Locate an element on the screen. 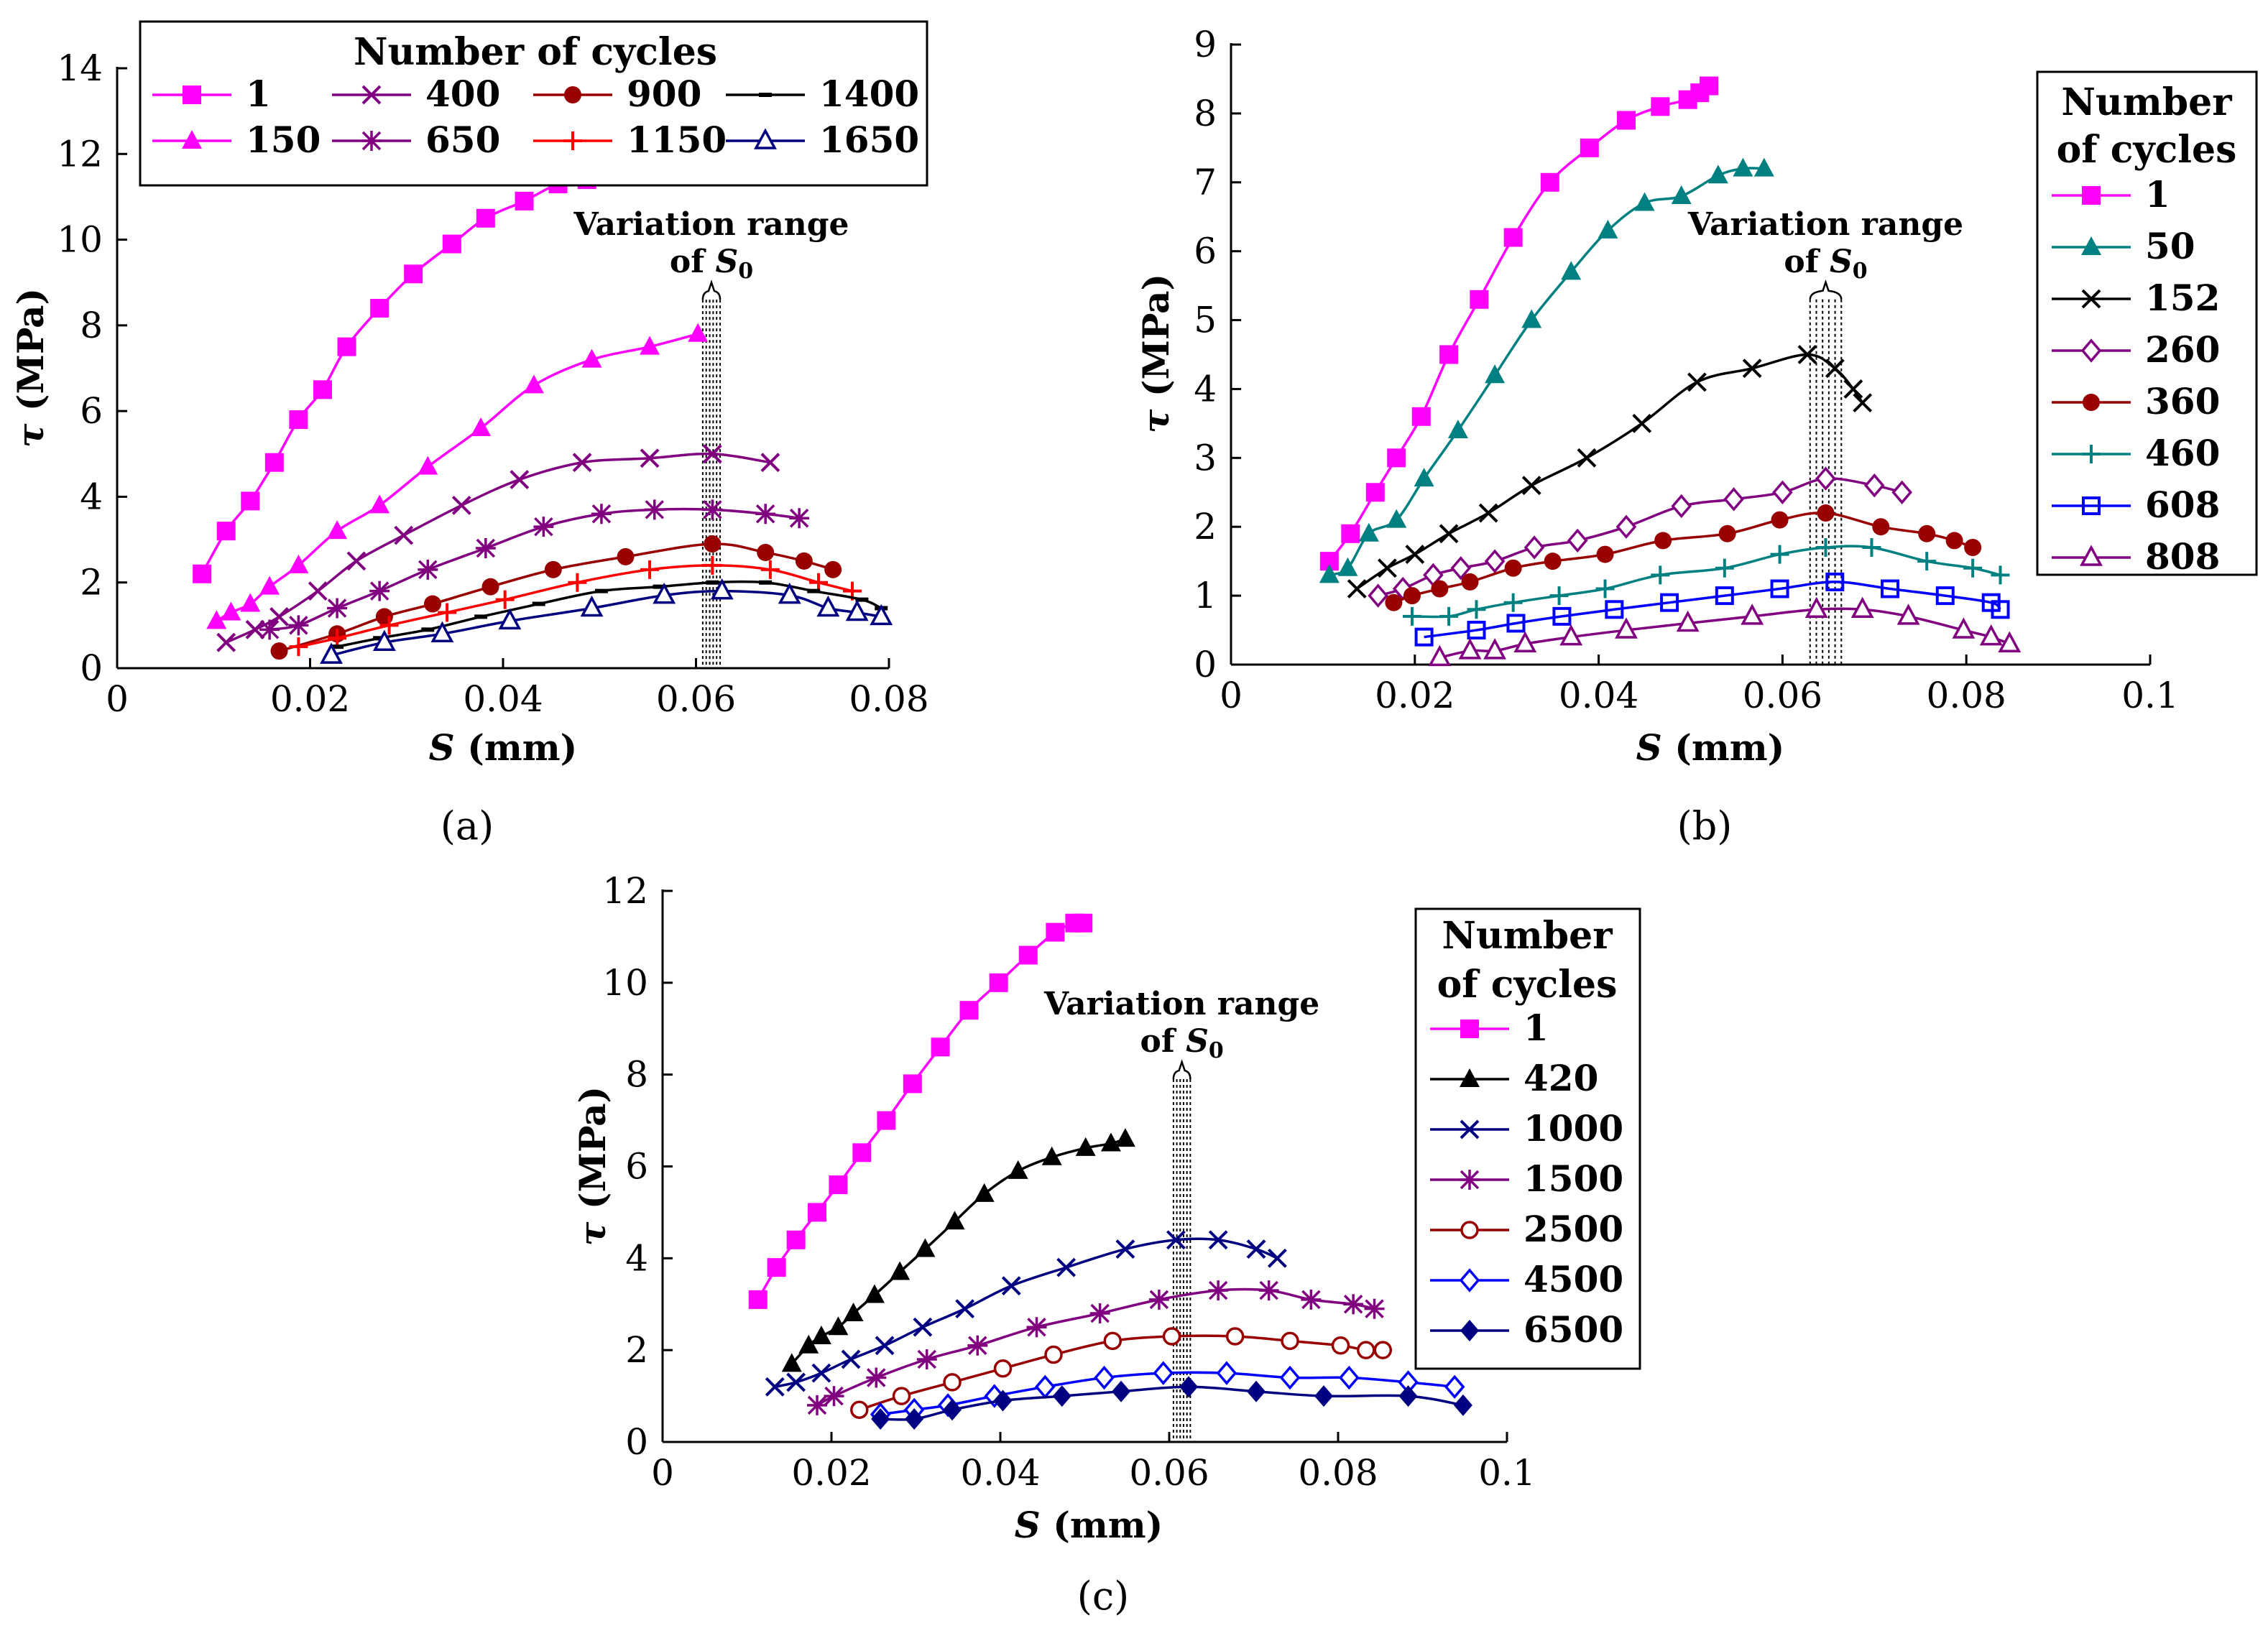 The width and height of the screenshot is (2268, 1646). legend-entry: 1150 is located at coordinates (630, 140).